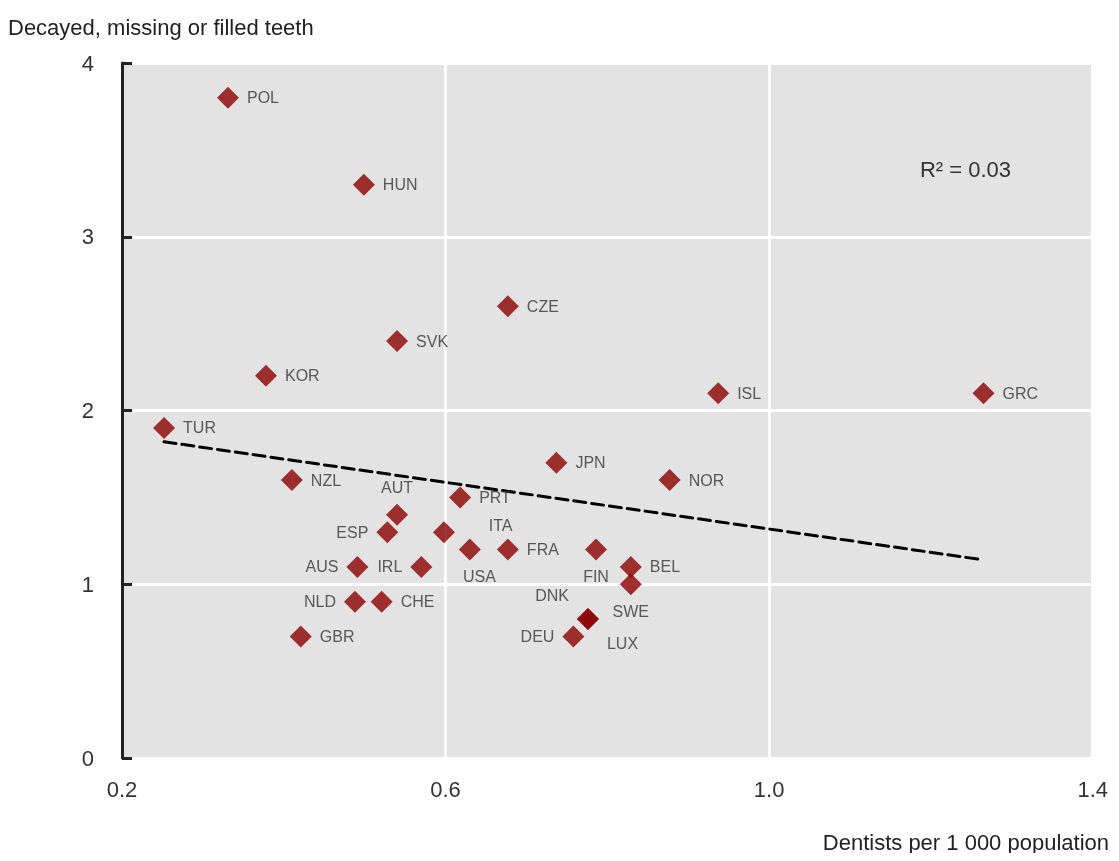 The width and height of the screenshot is (1119, 861). What do you see at coordinates (302, 376) in the screenshot?
I see `data-label: KOR` at bounding box center [302, 376].